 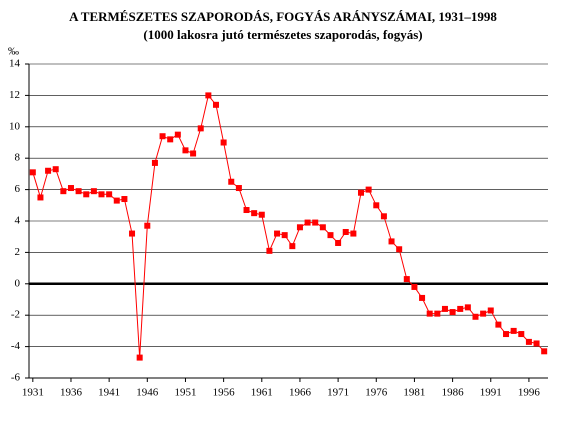 I want to click on x-tick-label: 1951, so click(x=185, y=393).